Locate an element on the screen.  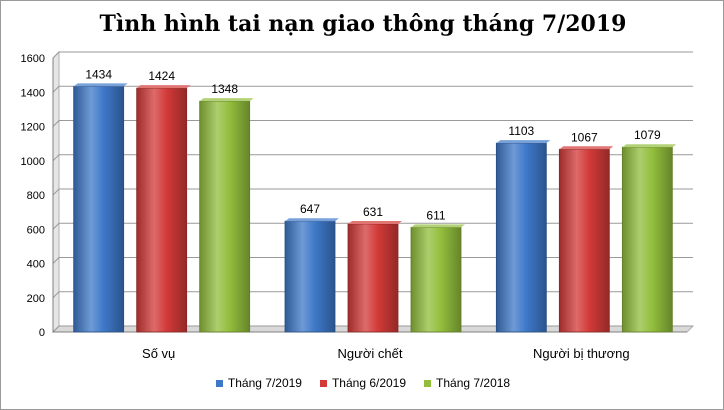
legend-item: Tháng 7/2019 is located at coordinates (258, 383).